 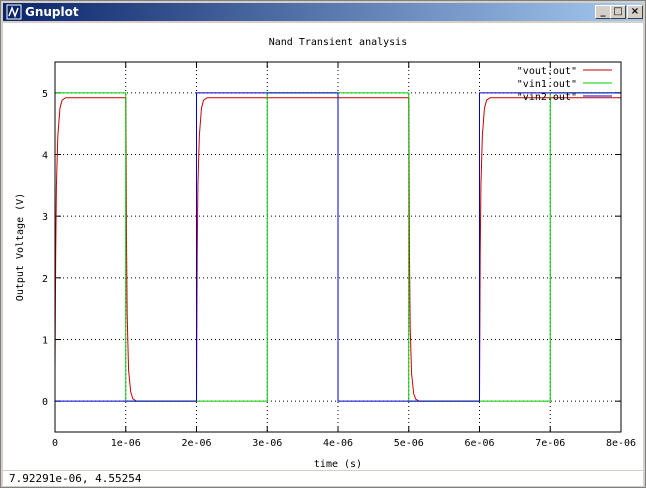 I want to click on y-tick-label: 4, so click(x=45, y=156).